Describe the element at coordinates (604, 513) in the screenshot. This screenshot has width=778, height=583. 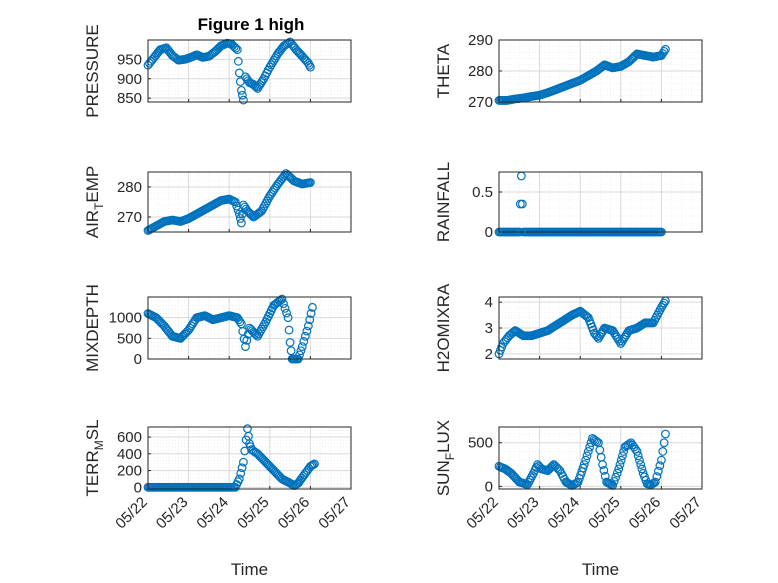
I see `x-tick-label: 05/25` at that location.